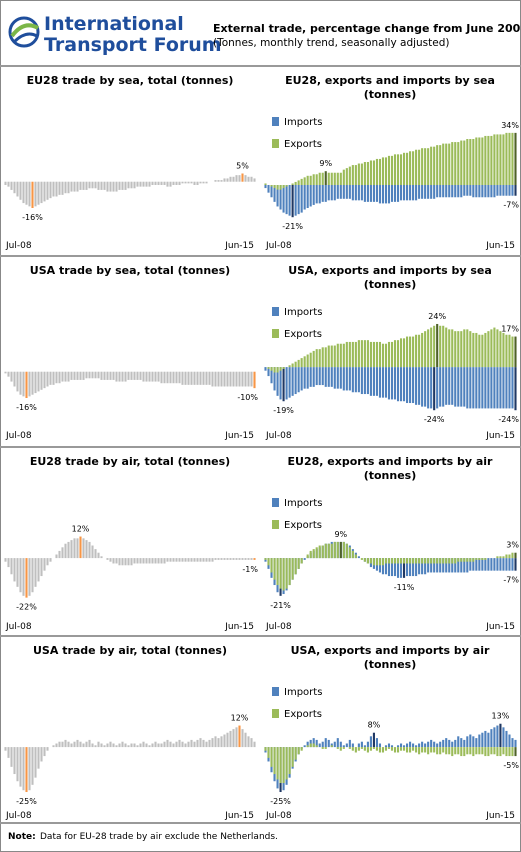  I want to click on legend-swatch, so click(275, 502).